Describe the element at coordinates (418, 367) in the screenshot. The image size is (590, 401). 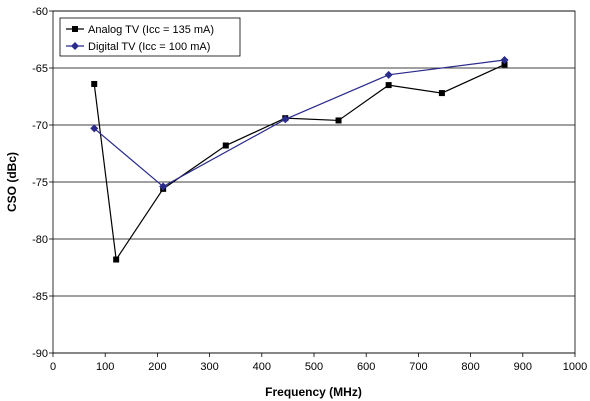
I see `x-tick-label: 700` at that location.